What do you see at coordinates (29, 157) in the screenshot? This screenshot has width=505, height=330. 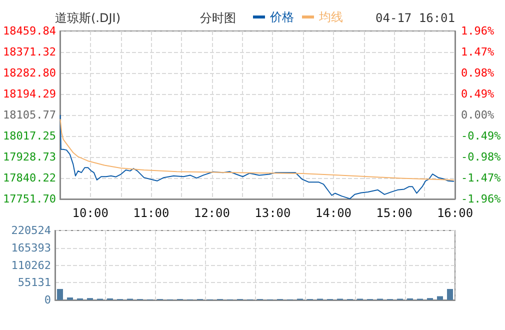 I see `y-tick-label: 17928.73` at bounding box center [29, 157].